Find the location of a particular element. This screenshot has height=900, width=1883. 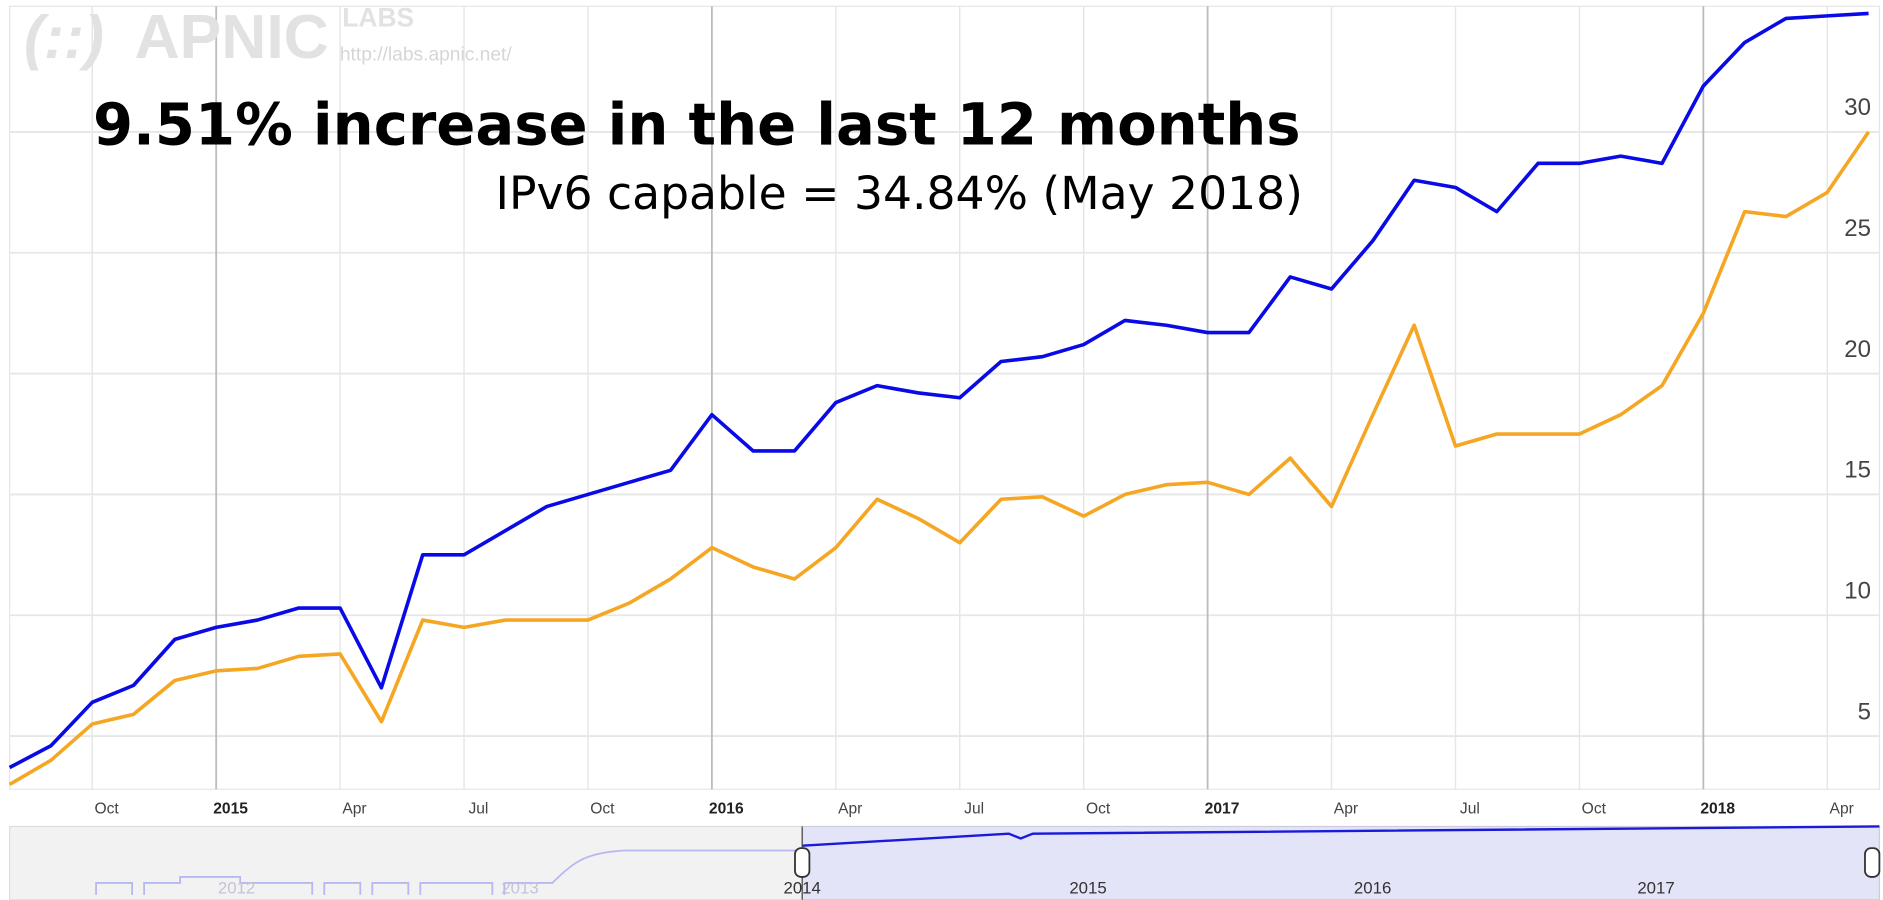

logo-name: APNIC is located at coordinates (232, 37).